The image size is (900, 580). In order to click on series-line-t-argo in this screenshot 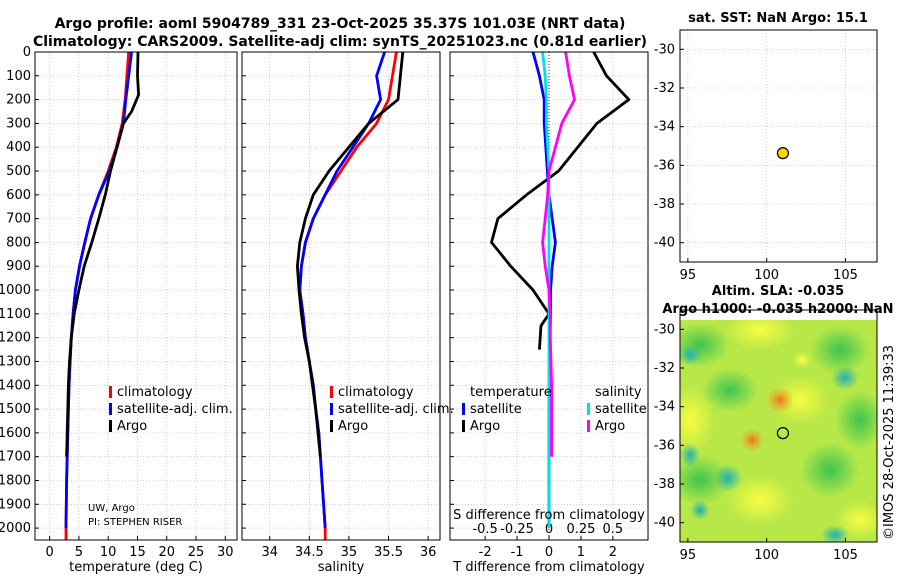, I will do `click(560, 200)`.